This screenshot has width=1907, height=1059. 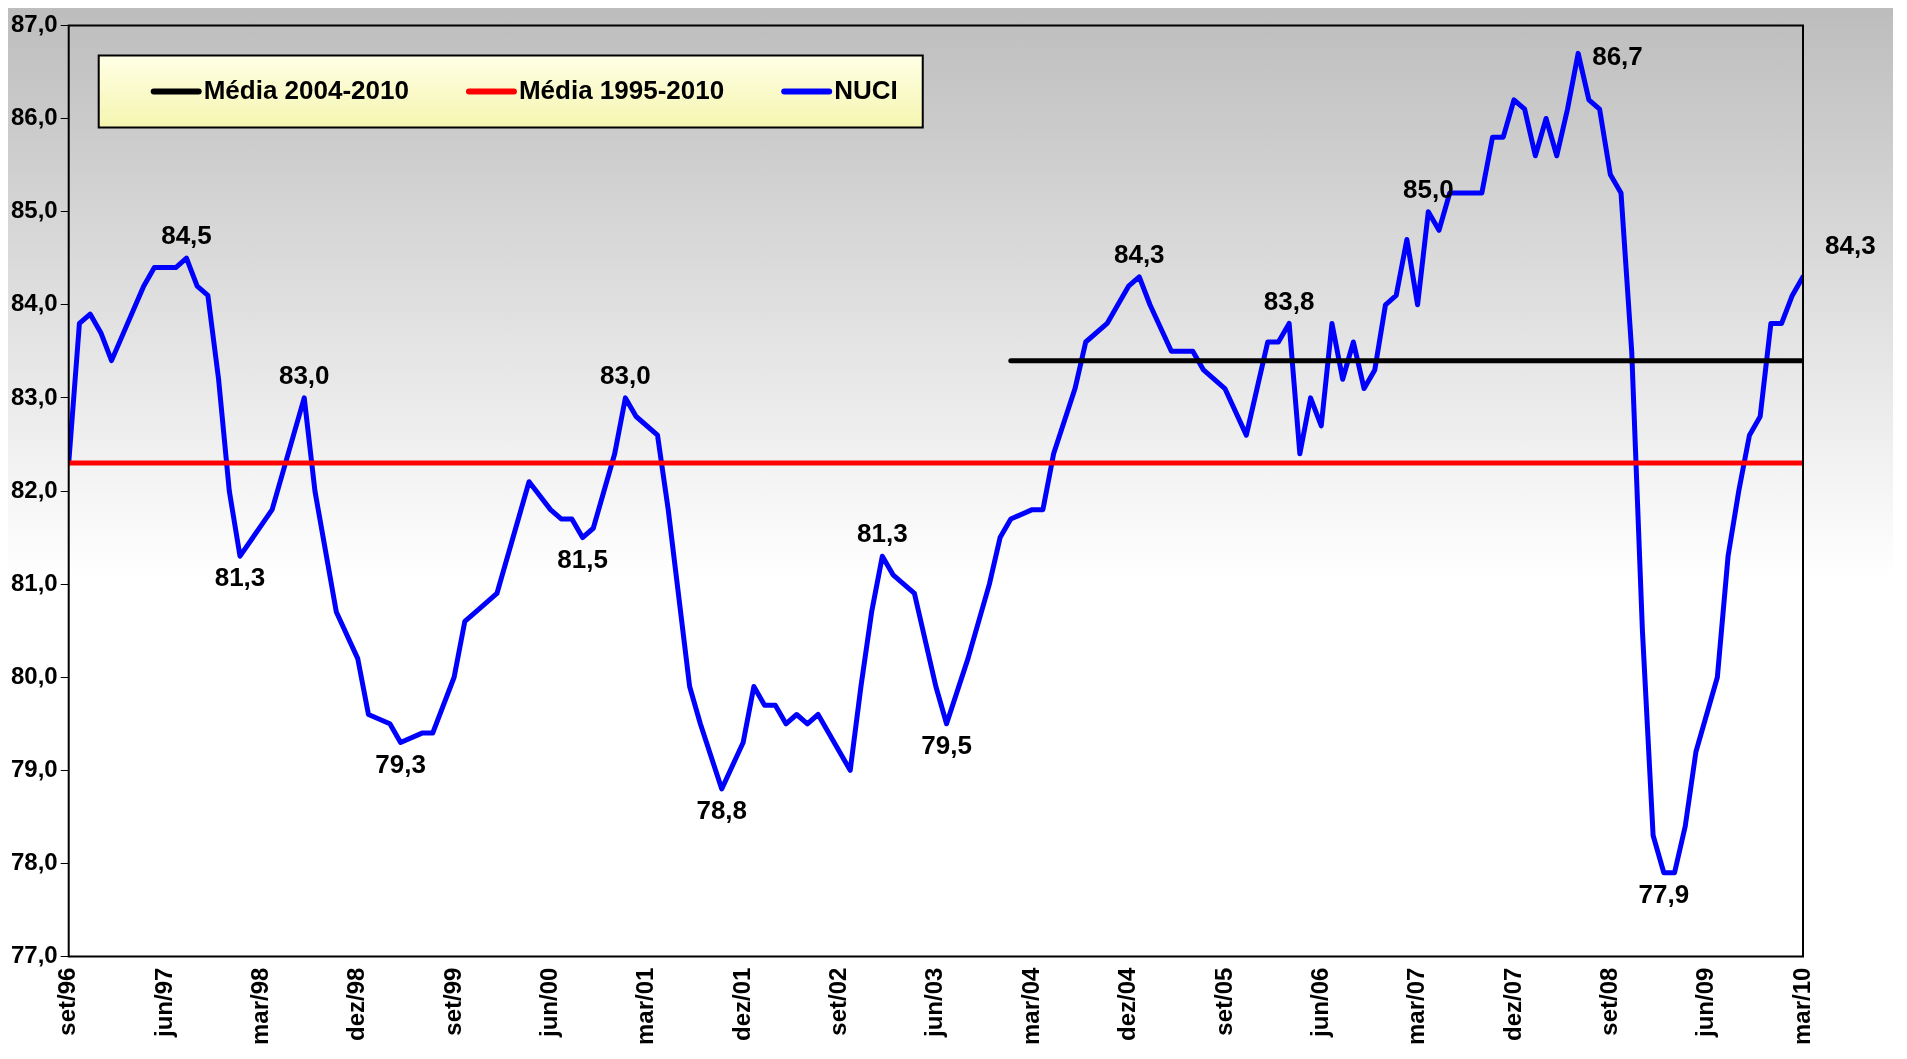 What do you see at coordinates (722, 810) in the screenshot?
I see `annotation: 78,8` at bounding box center [722, 810].